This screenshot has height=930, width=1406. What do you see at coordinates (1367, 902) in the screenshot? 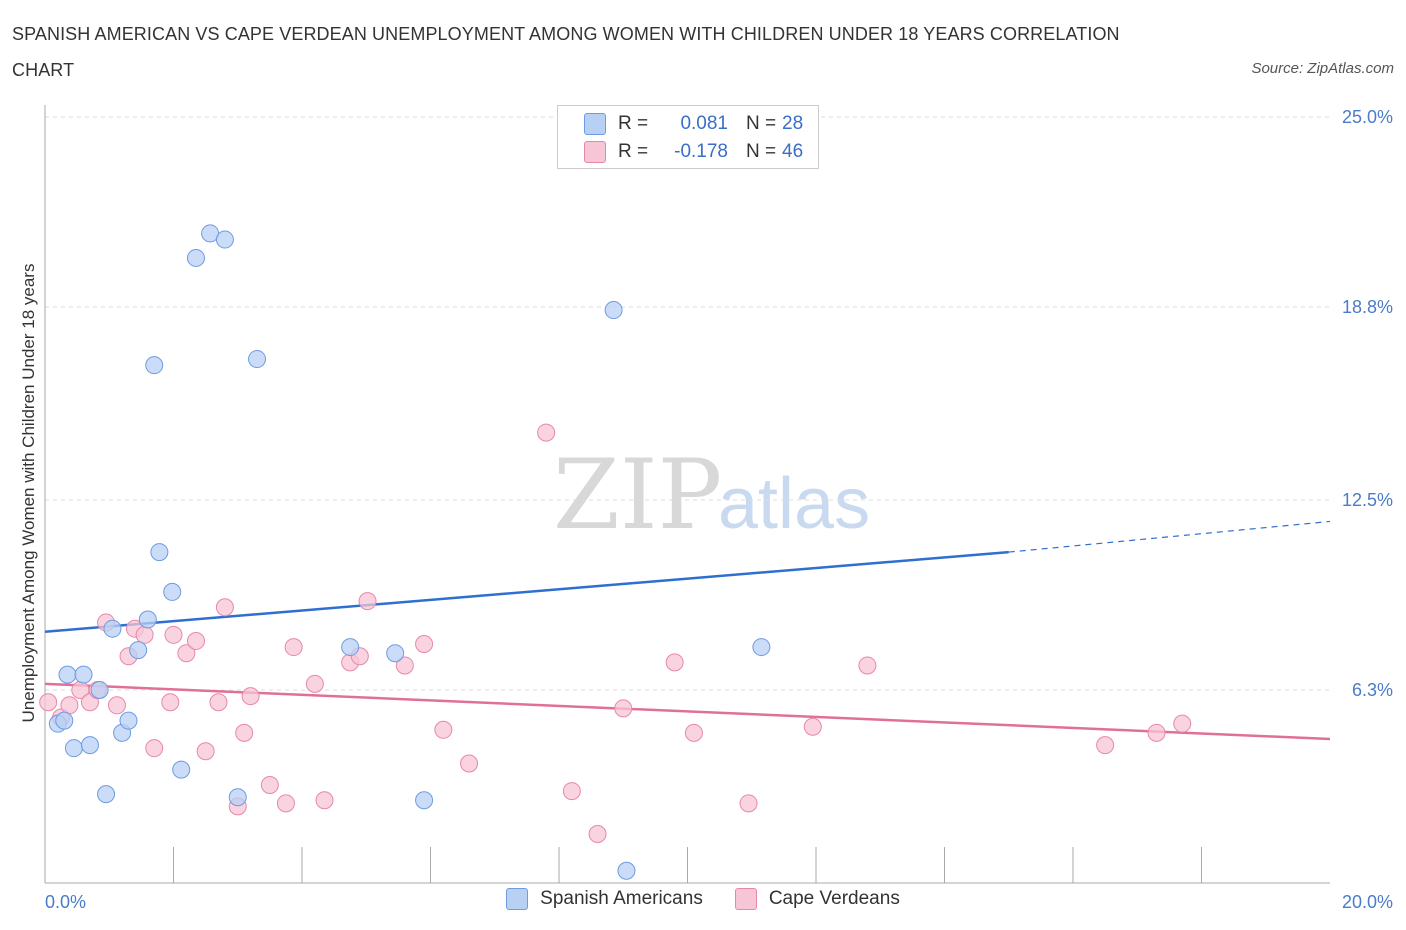
I see `x-tick-label: 20.0%` at bounding box center [1367, 902].